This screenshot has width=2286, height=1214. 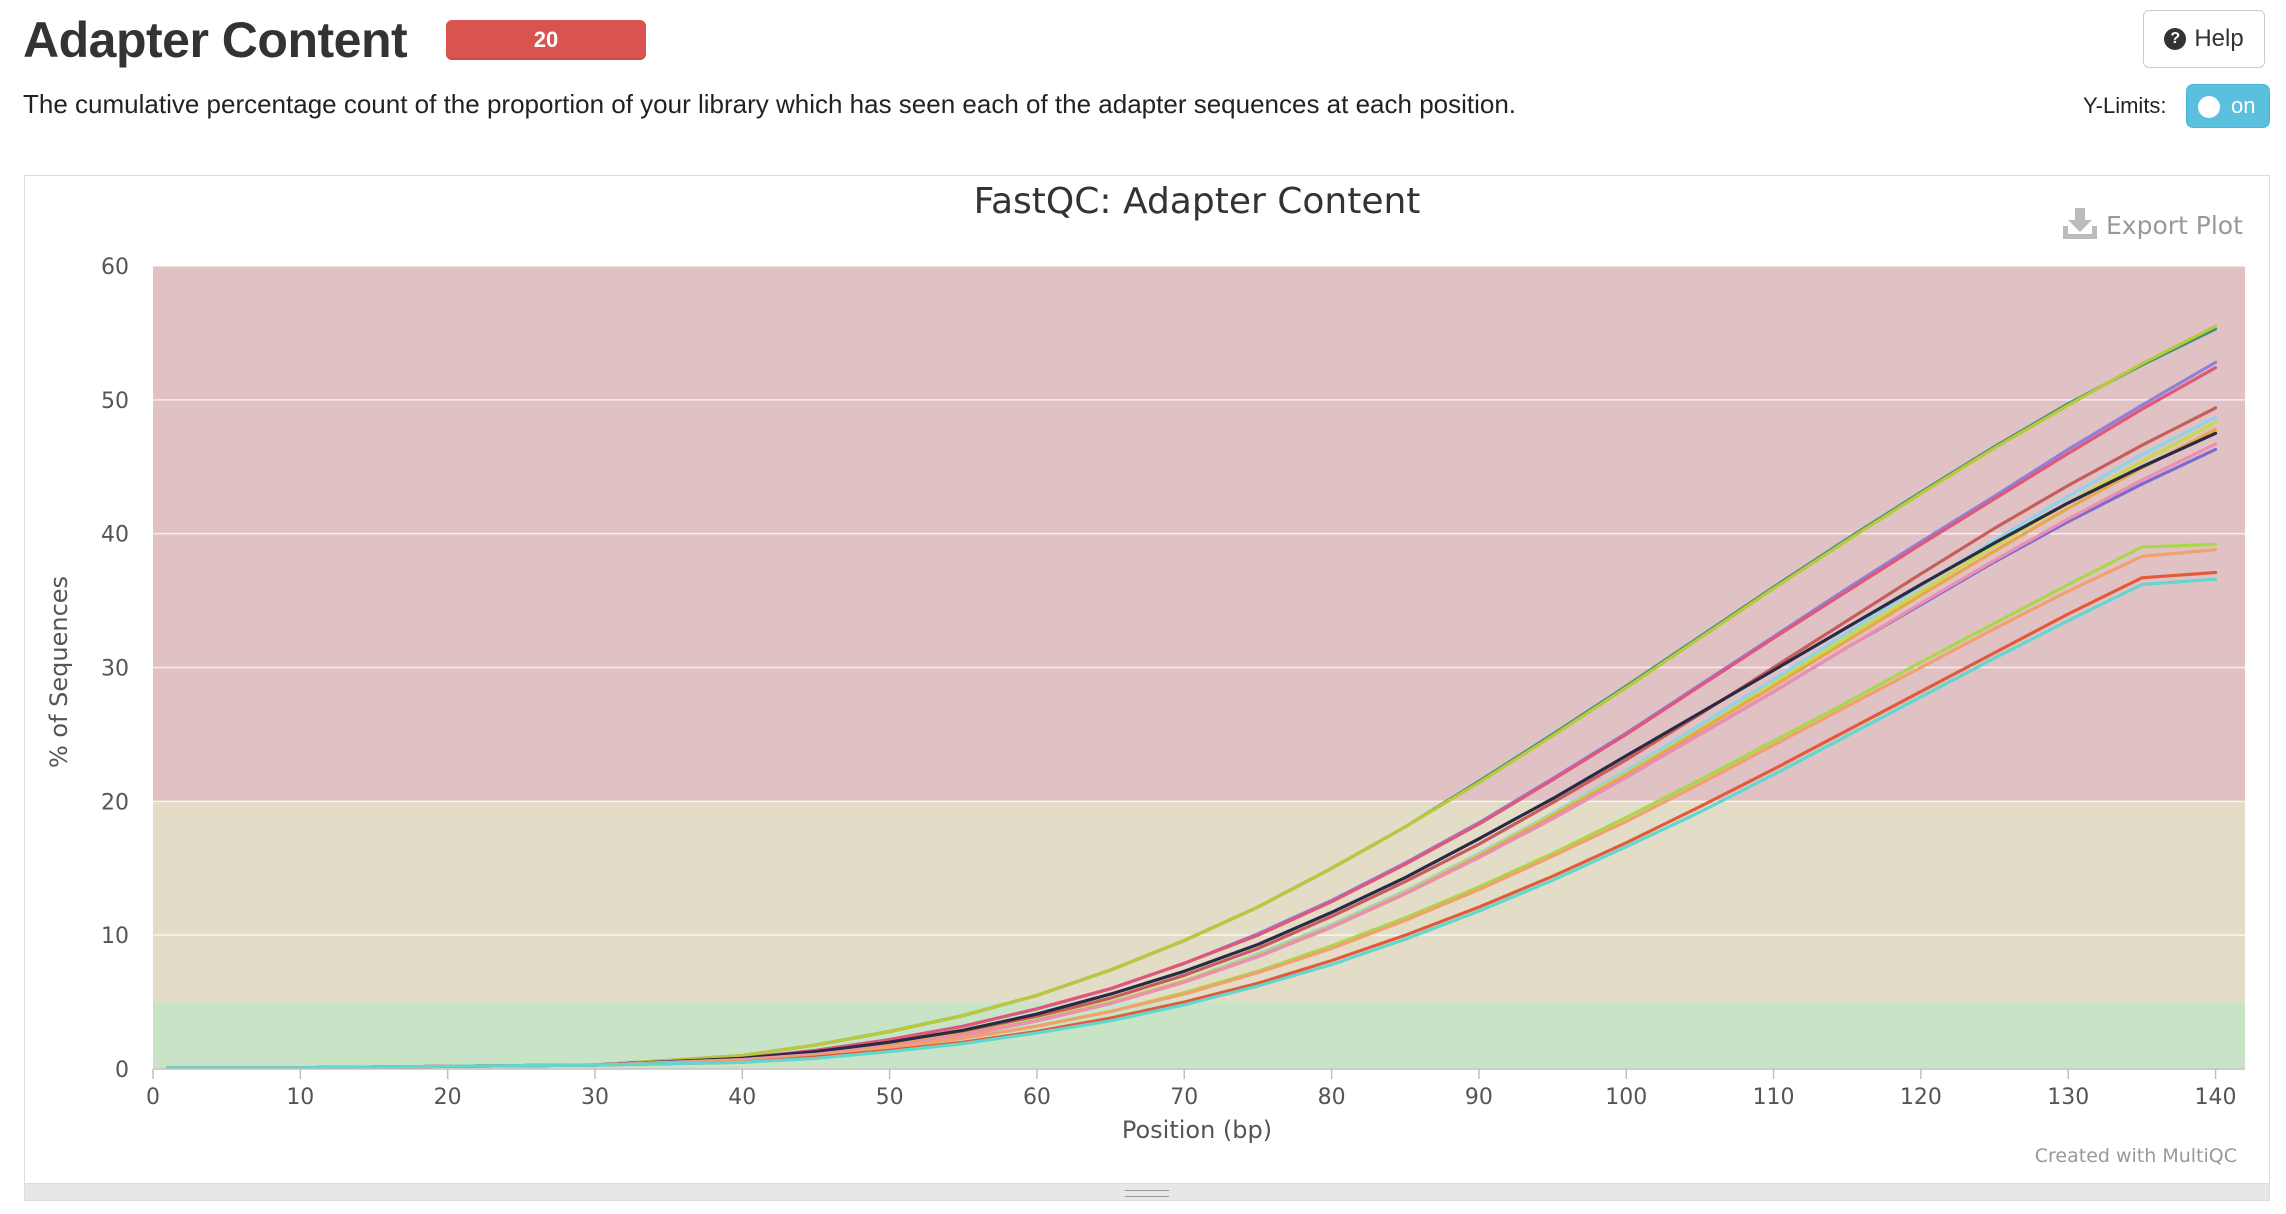 I want to click on grip-icon, so click(x=1147, y=1193).